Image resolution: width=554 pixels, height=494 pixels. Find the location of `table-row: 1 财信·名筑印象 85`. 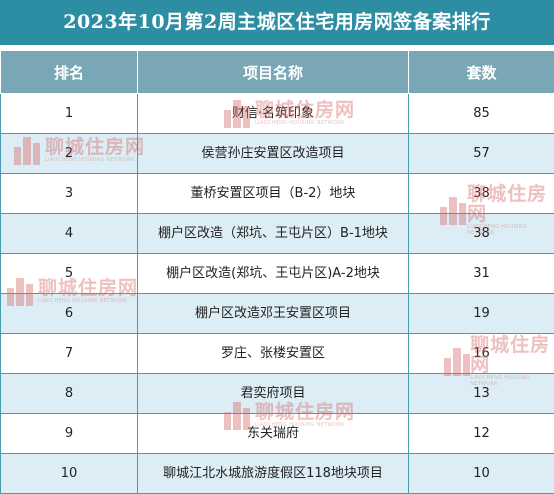

table-row: 1 财信·名筑印象 85 is located at coordinates (277, 114).